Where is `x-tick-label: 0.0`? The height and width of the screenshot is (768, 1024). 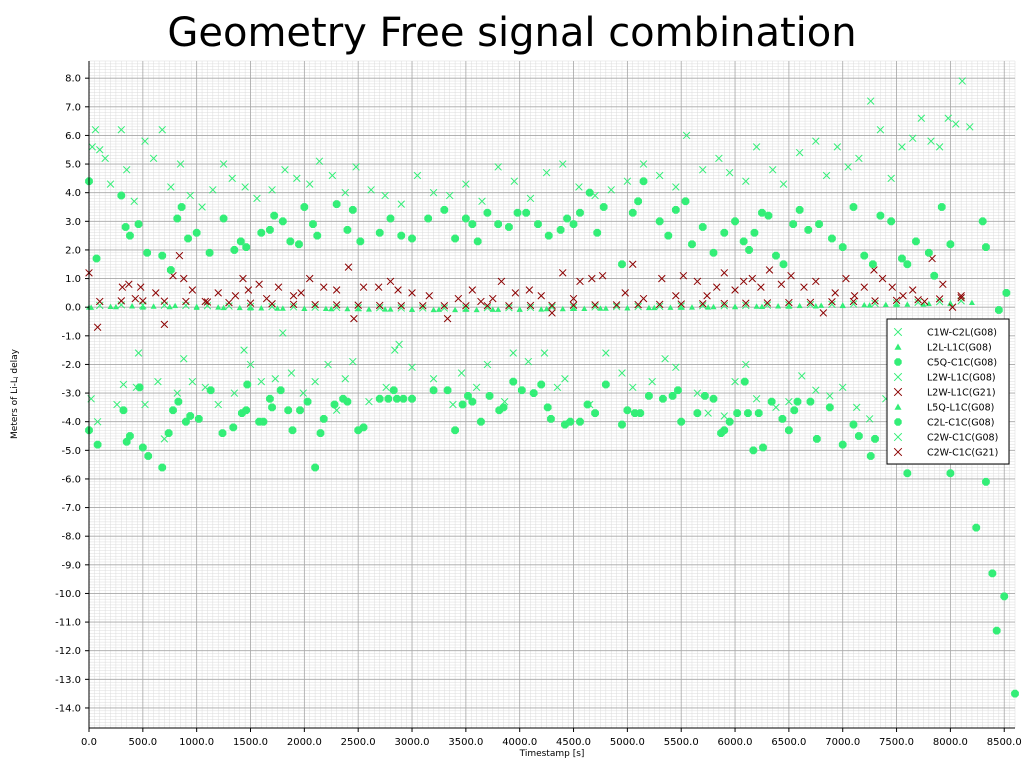 x-tick-label: 0.0 is located at coordinates (89, 742).